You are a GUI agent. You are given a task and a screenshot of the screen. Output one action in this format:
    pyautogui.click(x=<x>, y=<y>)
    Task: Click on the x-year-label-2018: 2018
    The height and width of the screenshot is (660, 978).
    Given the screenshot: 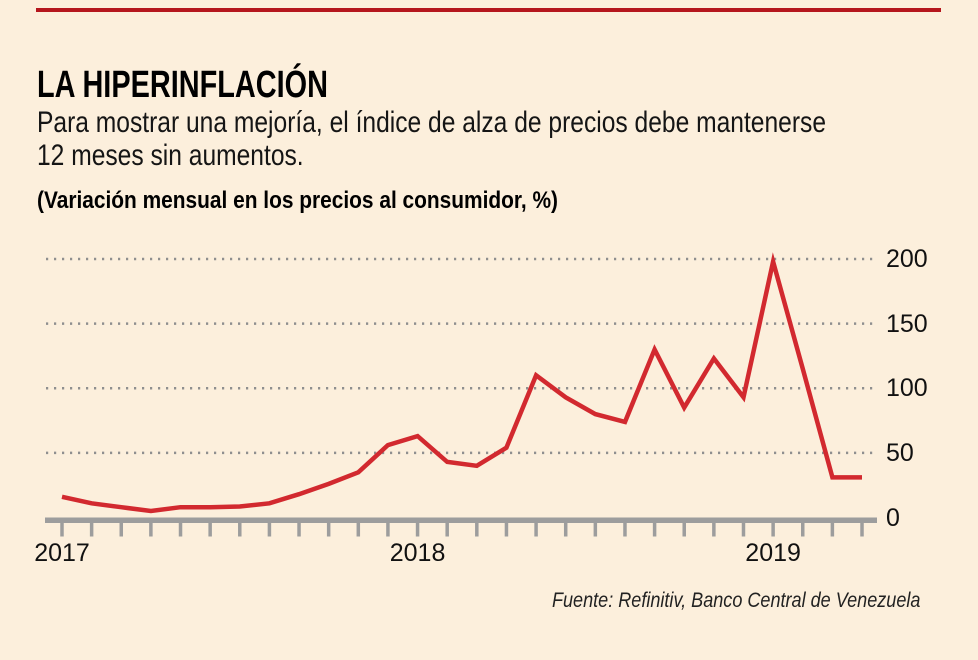 What is the action you would take?
    pyautogui.click(x=417, y=553)
    